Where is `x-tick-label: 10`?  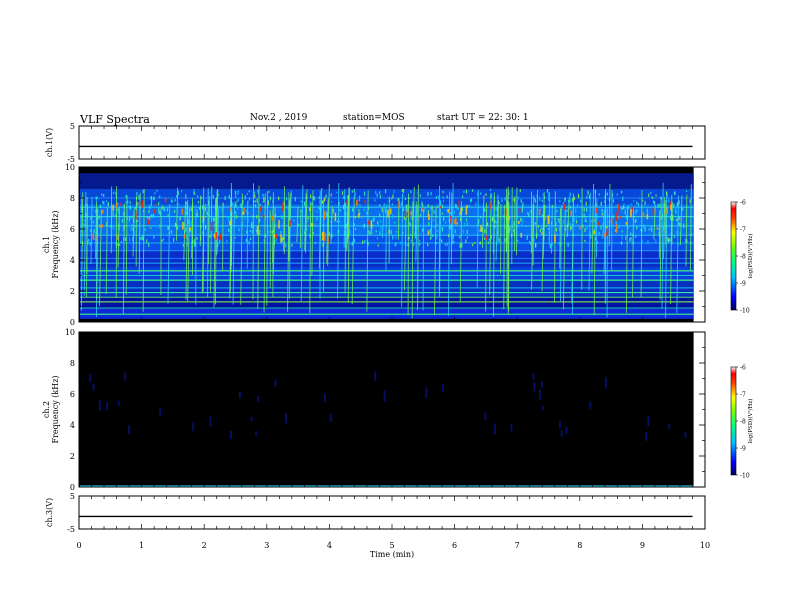 x-tick-label: 10 is located at coordinates (705, 545).